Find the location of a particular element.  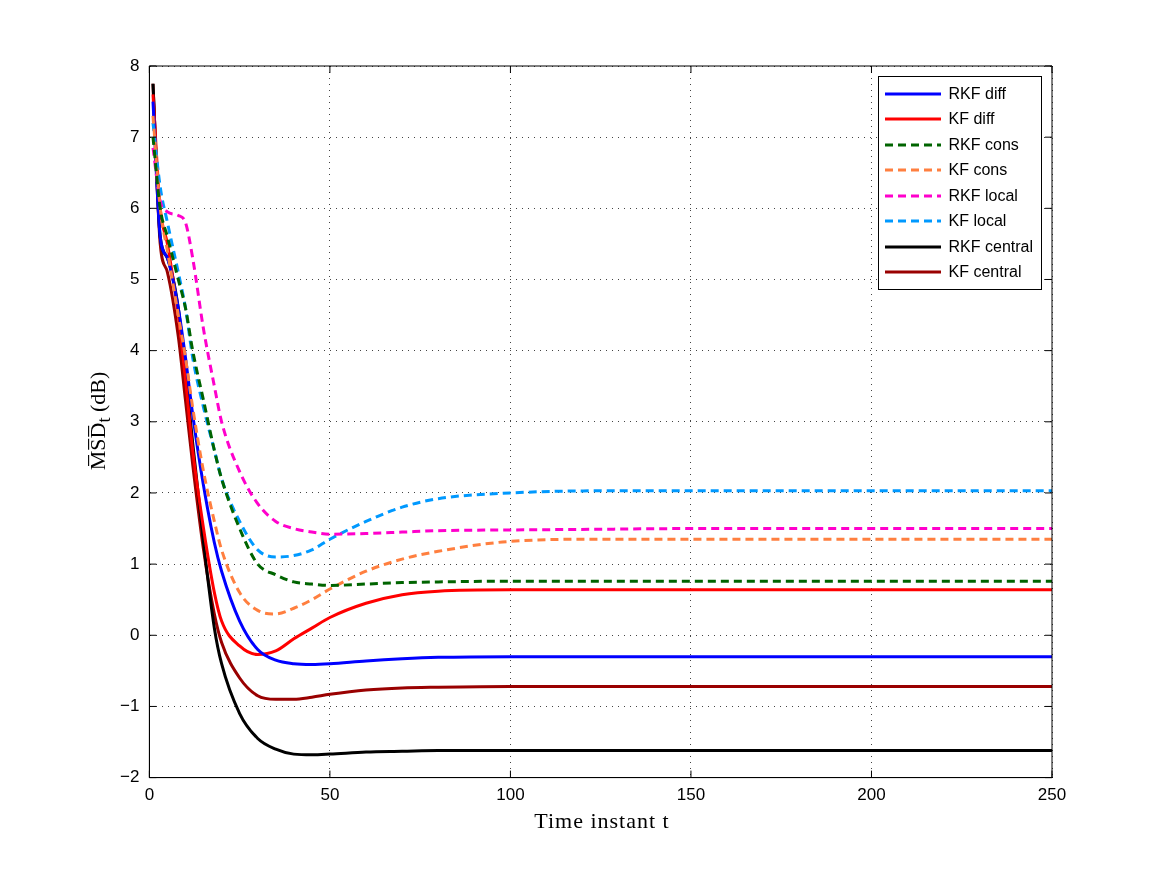

y-tick-label: 4 is located at coordinates (134, 350).